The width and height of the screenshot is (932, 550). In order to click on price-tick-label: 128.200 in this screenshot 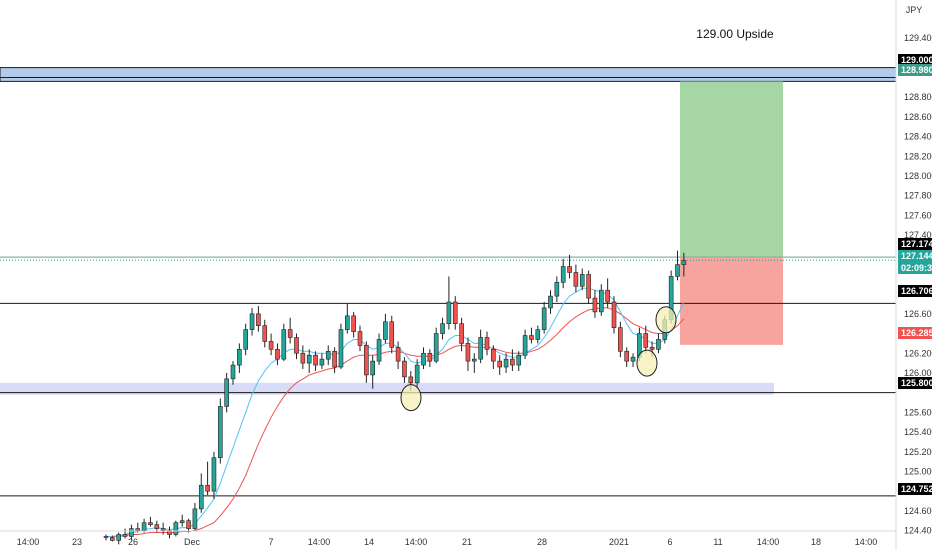, I will do `click(918, 156)`.